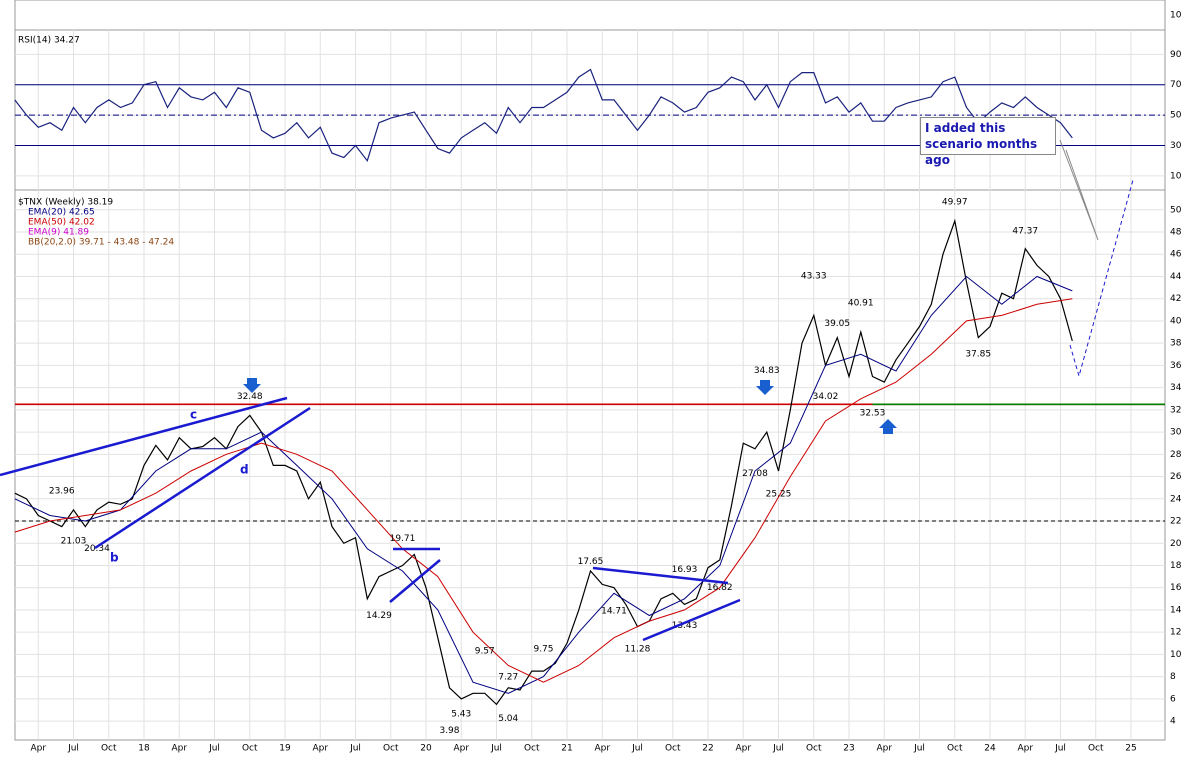  What do you see at coordinates (614, 612) in the screenshot?
I see `price-annotation: 14.71` at bounding box center [614, 612].